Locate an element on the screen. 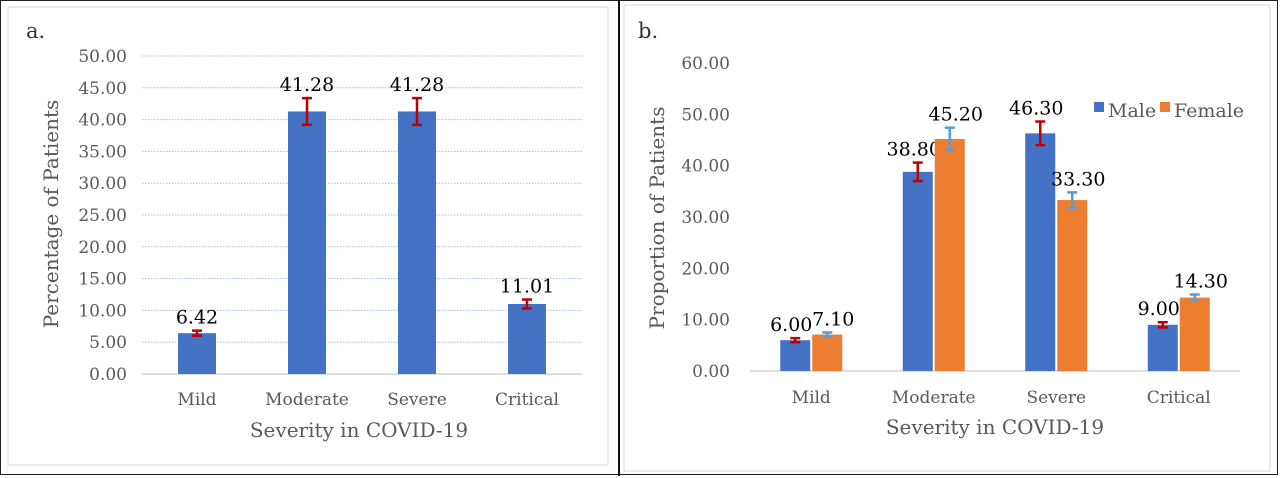 The image size is (1280, 478). bar-female-severe is located at coordinates (1072, 285).